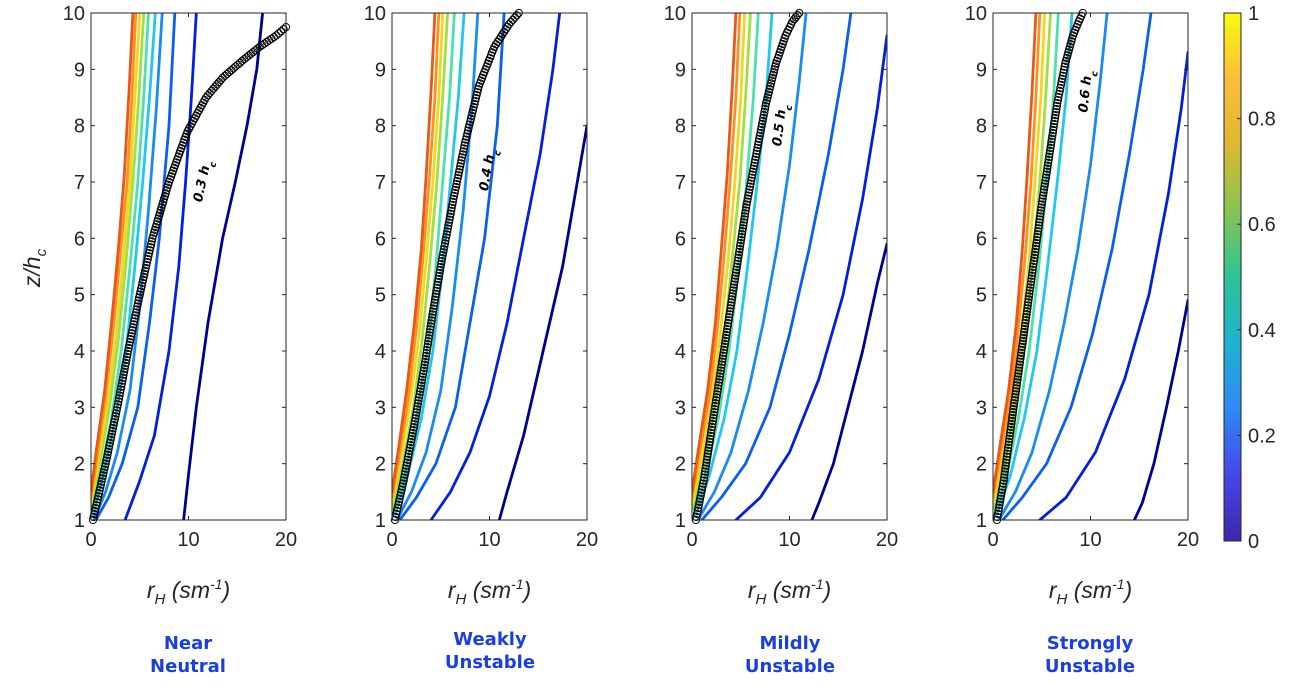 Image resolution: width=1309 pixels, height=689 pixels. What do you see at coordinates (691, 540) in the screenshot?
I see `x-tick-label: 0` at bounding box center [691, 540].